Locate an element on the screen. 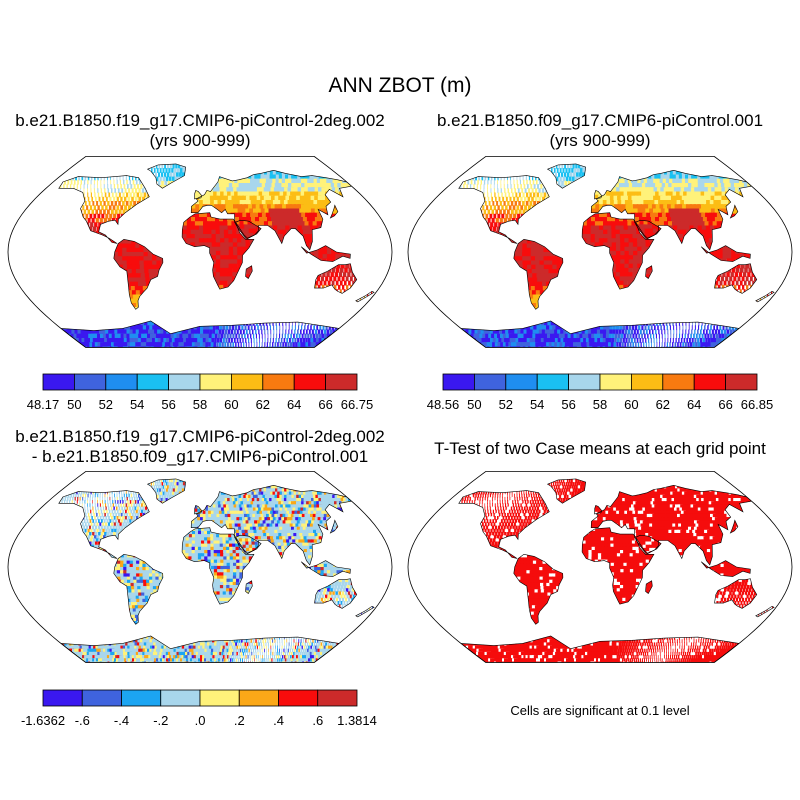 The height and width of the screenshot is (800, 800). colorbar-case2-label-10: 66.85 is located at coordinates (757, 404).